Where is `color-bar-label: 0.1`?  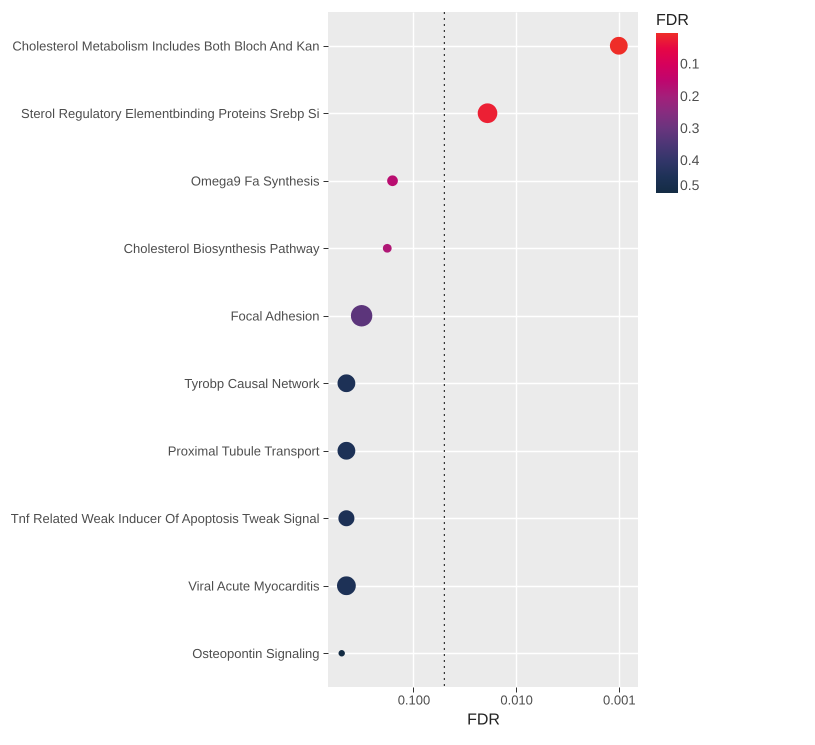
color-bar-label: 0.1 is located at coordinates (690, 64).